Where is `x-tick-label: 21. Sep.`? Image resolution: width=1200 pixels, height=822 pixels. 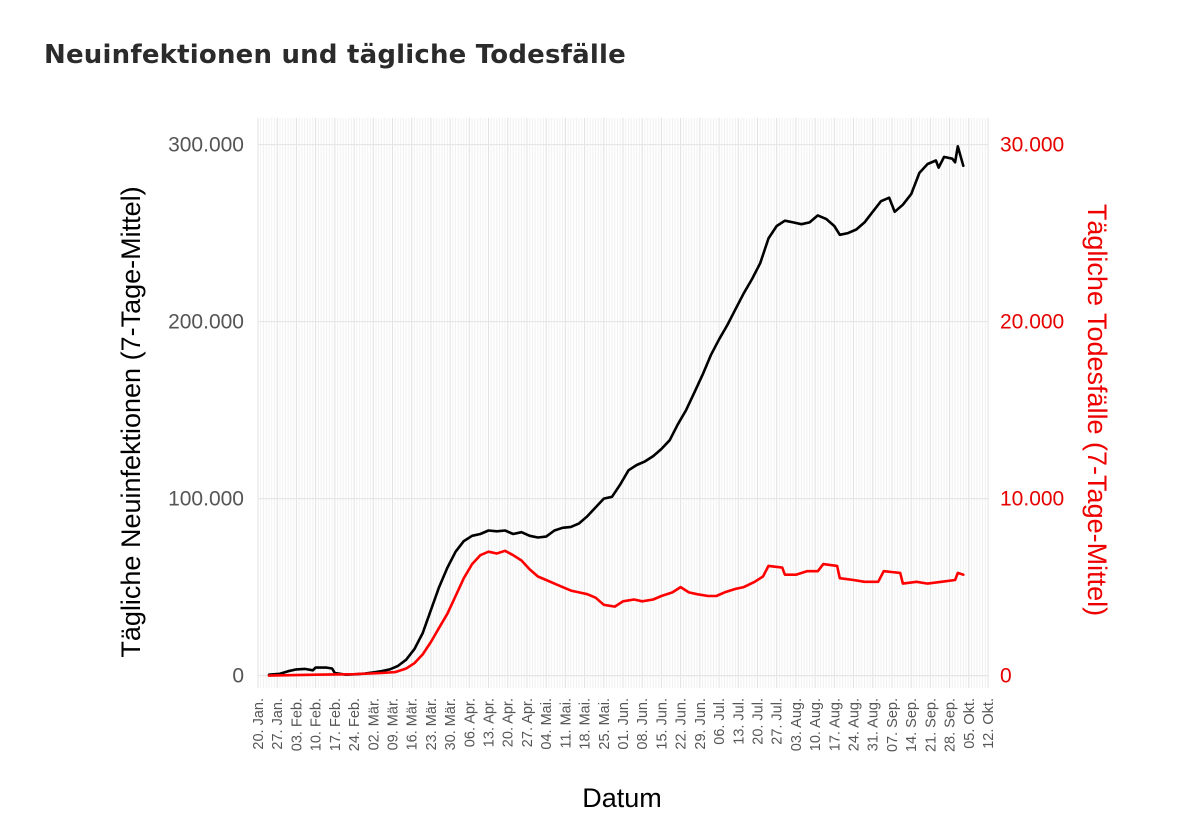 x-tick-label: 21. Sep. is located at coordinates (931, 725).